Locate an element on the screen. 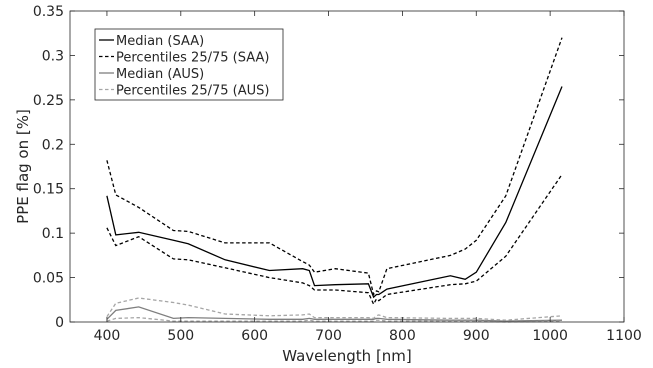 The height and width of the screenshot is (368, 653). legend-box is located at coordinates (189, 64).